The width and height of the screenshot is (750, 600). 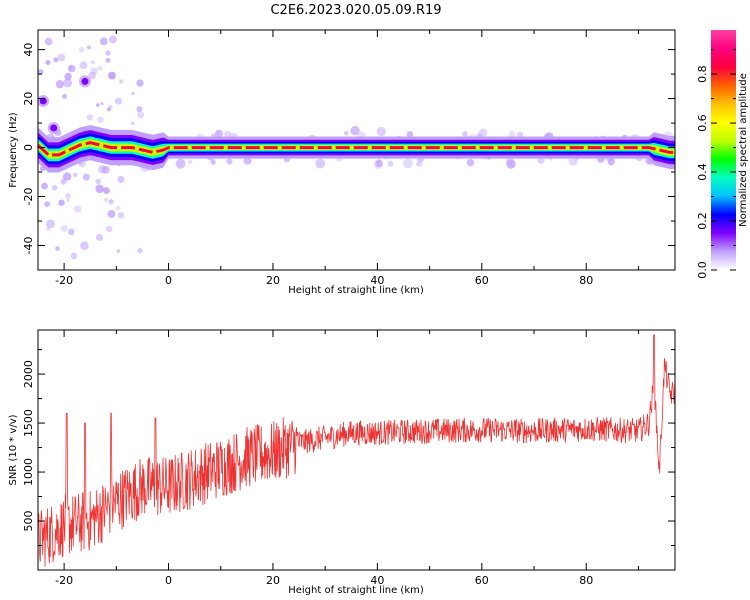 What do you see at coordinates (702, 74) in the screenshot?
I see `colorbar-tick-label: 0.8` at bounding box center [702, 74].